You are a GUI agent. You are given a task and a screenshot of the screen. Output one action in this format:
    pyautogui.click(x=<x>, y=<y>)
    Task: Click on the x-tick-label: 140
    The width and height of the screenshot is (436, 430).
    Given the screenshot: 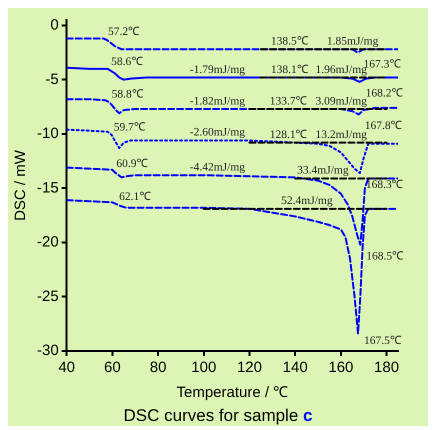 What is the action you would take?
    pyautogui.click(x=295, y=367)
    